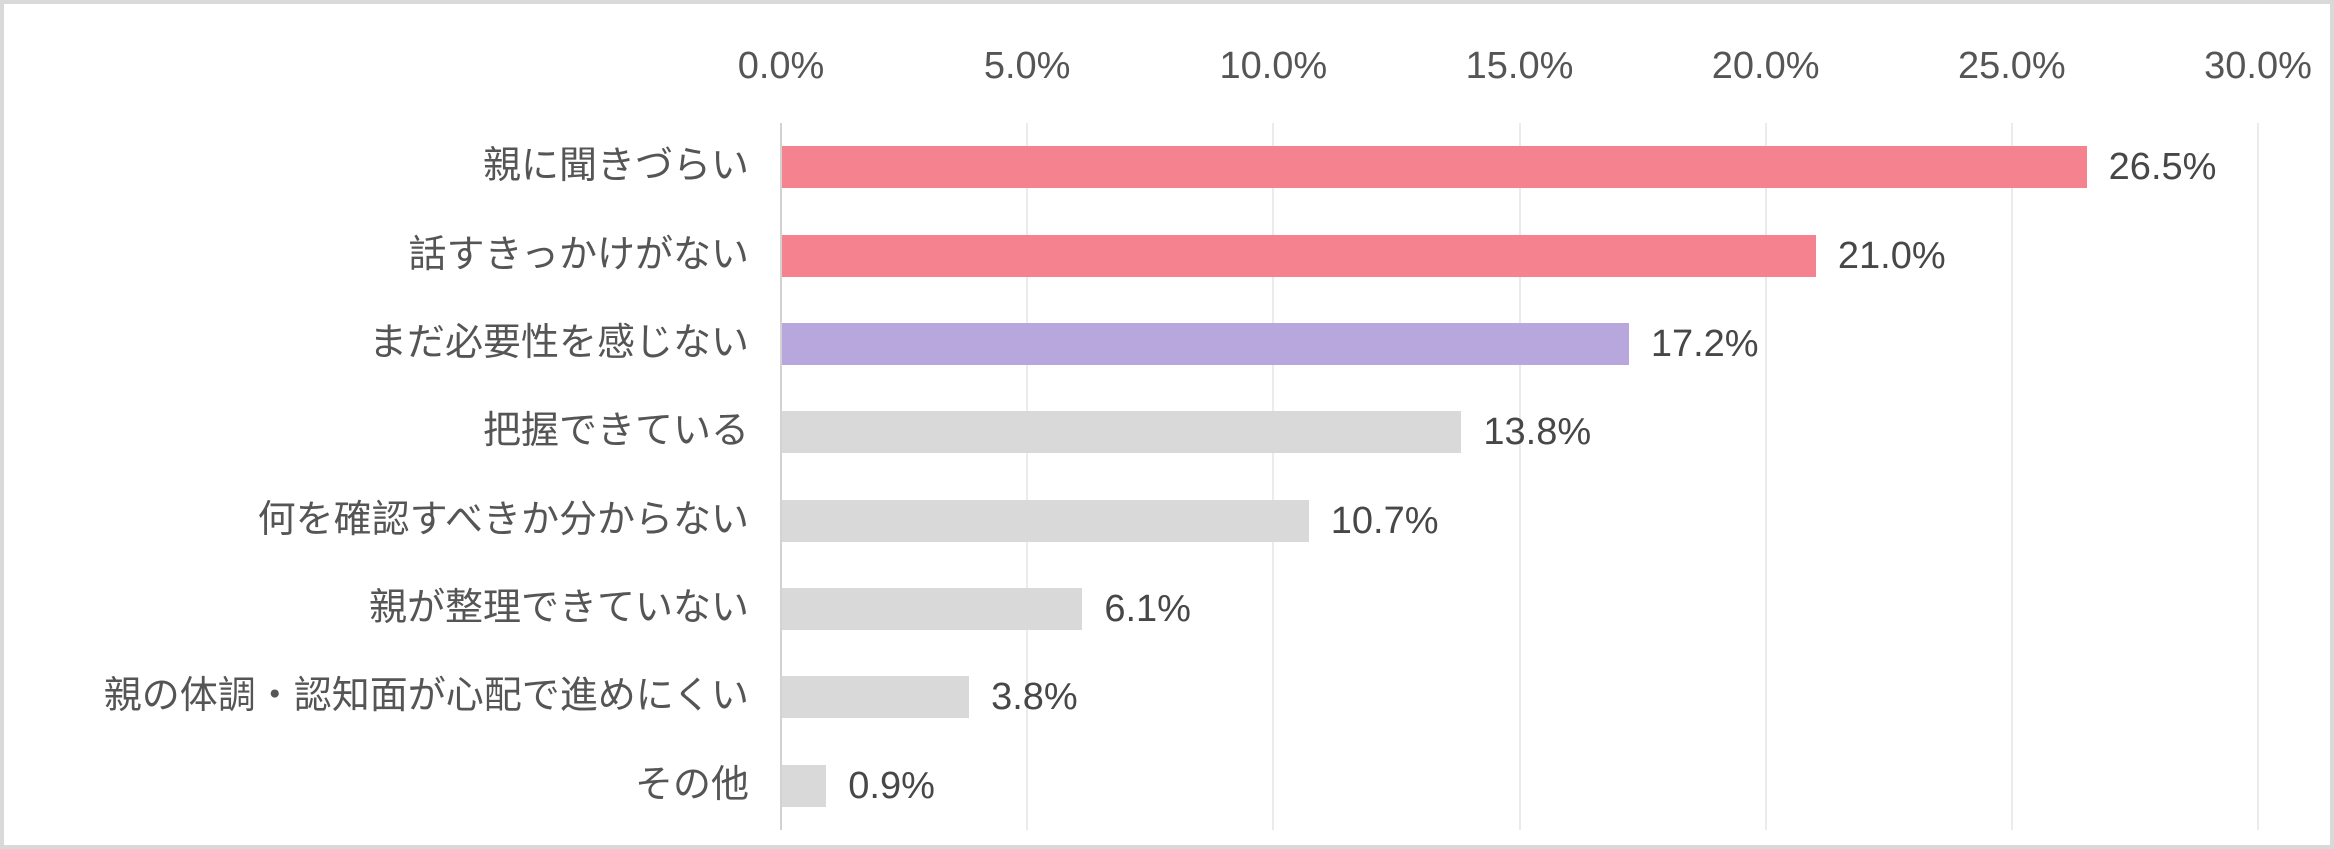  What do you see at coordinates (503, 519) in the screenshot?
I see `category-label: 何を確認すべきか分からない` at bounding box center [503, 519].